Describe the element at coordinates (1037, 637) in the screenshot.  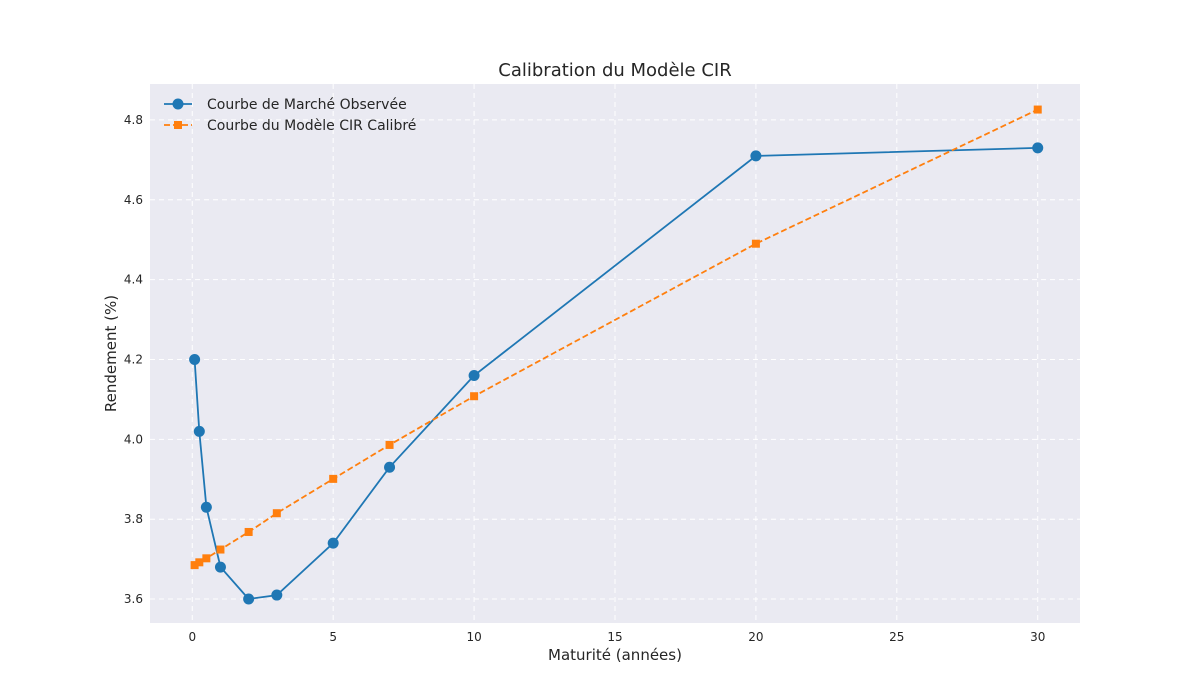
I see `x-tick-label: 30` at that location.